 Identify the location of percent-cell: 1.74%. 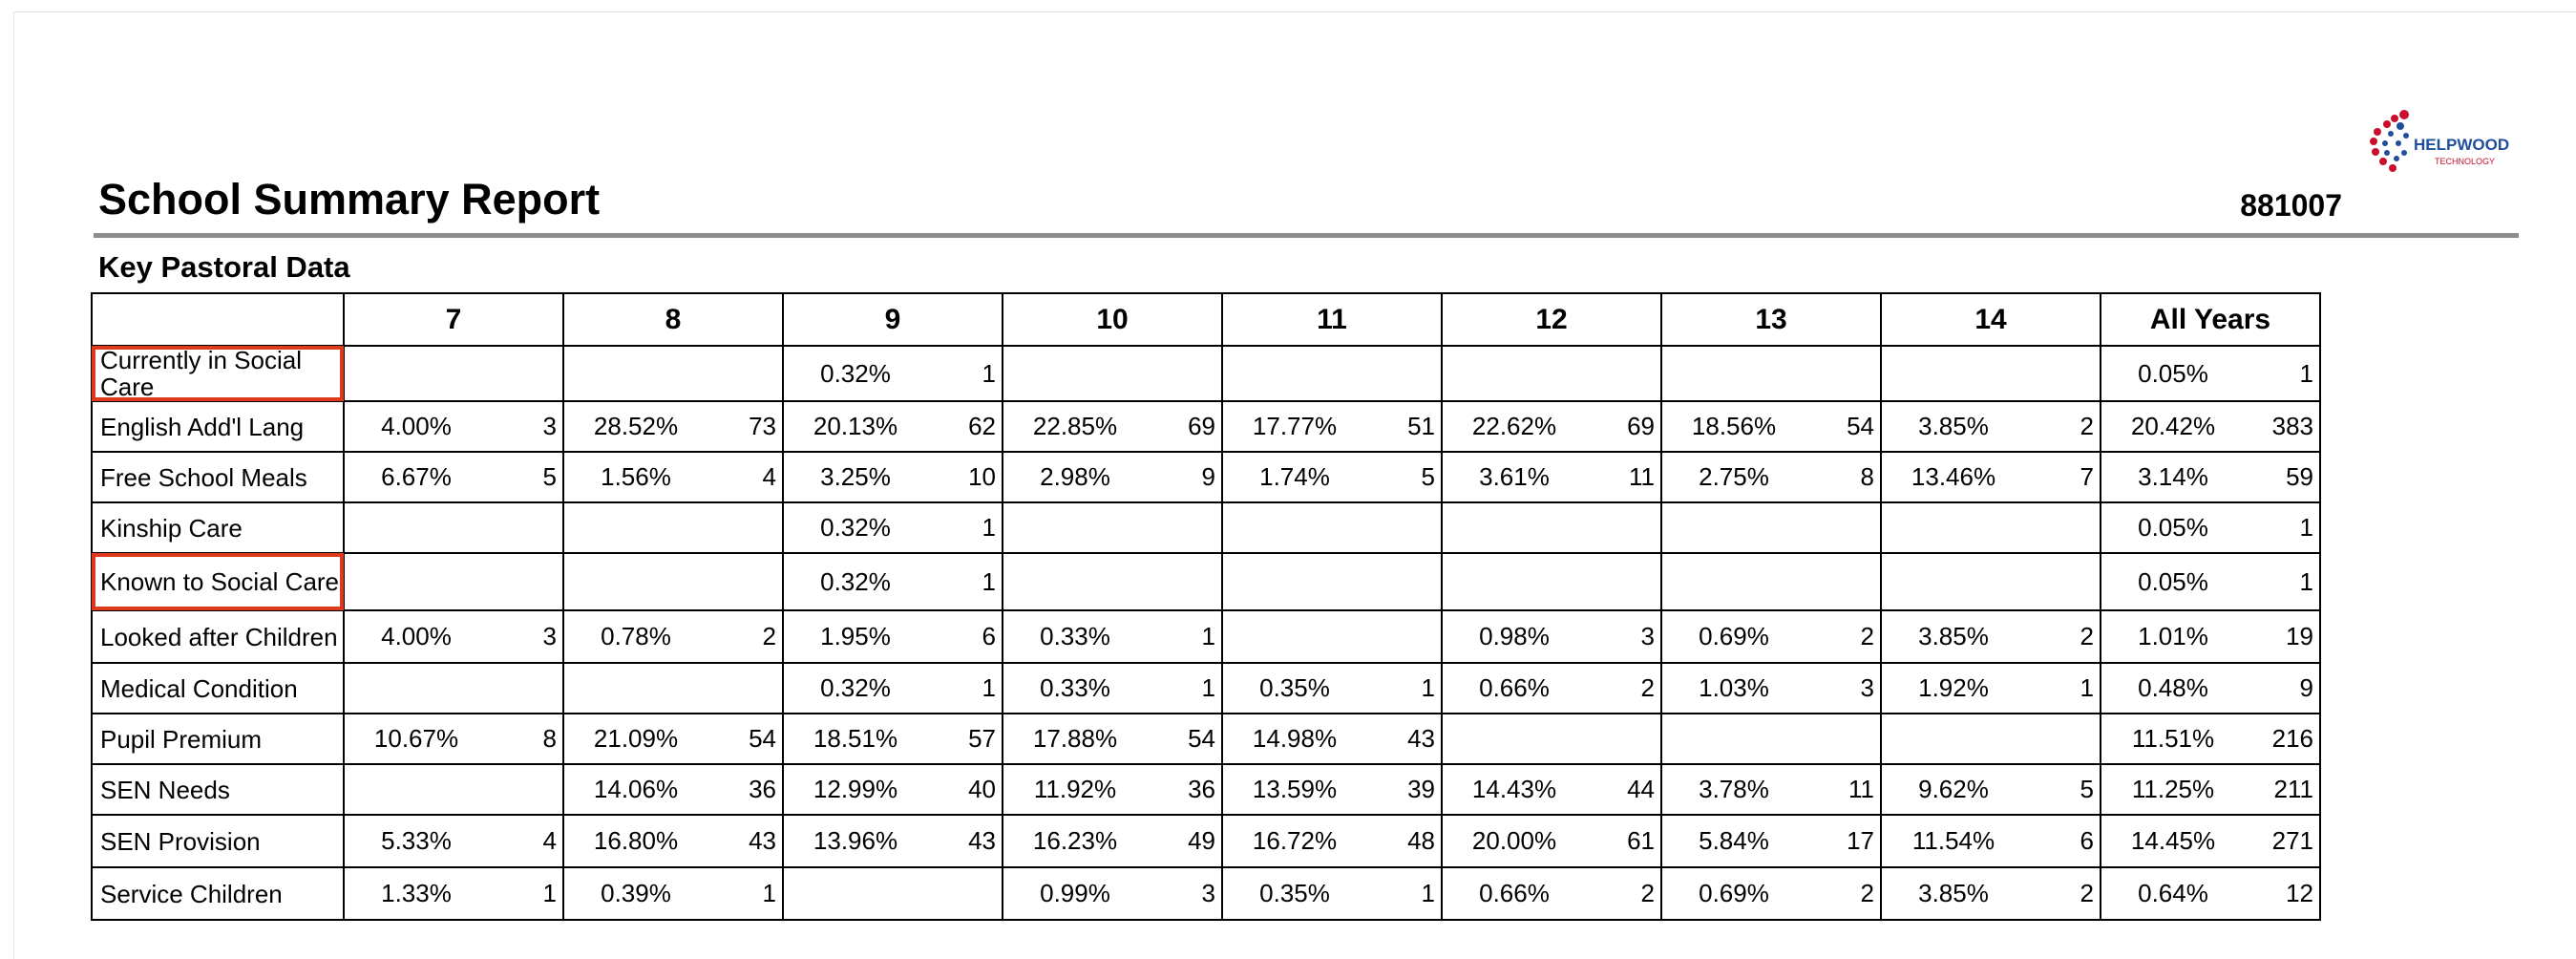
(1293, 477).